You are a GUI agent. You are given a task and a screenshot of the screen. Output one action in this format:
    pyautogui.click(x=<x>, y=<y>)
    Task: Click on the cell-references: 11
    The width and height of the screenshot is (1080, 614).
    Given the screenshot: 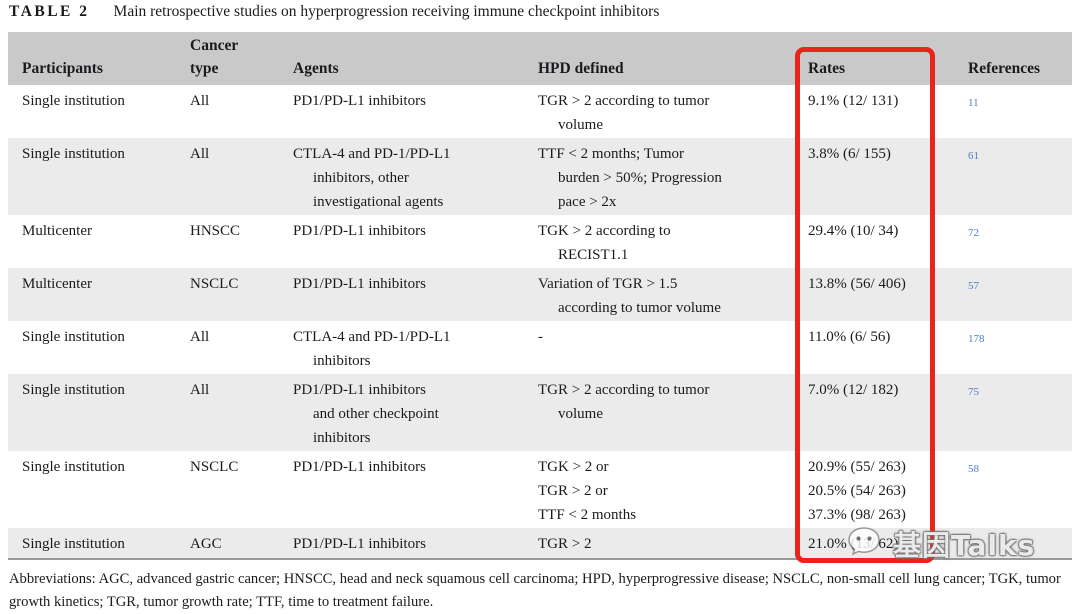 What is the action you would take?
    pyautogui.click(x=1020, y=111)
    